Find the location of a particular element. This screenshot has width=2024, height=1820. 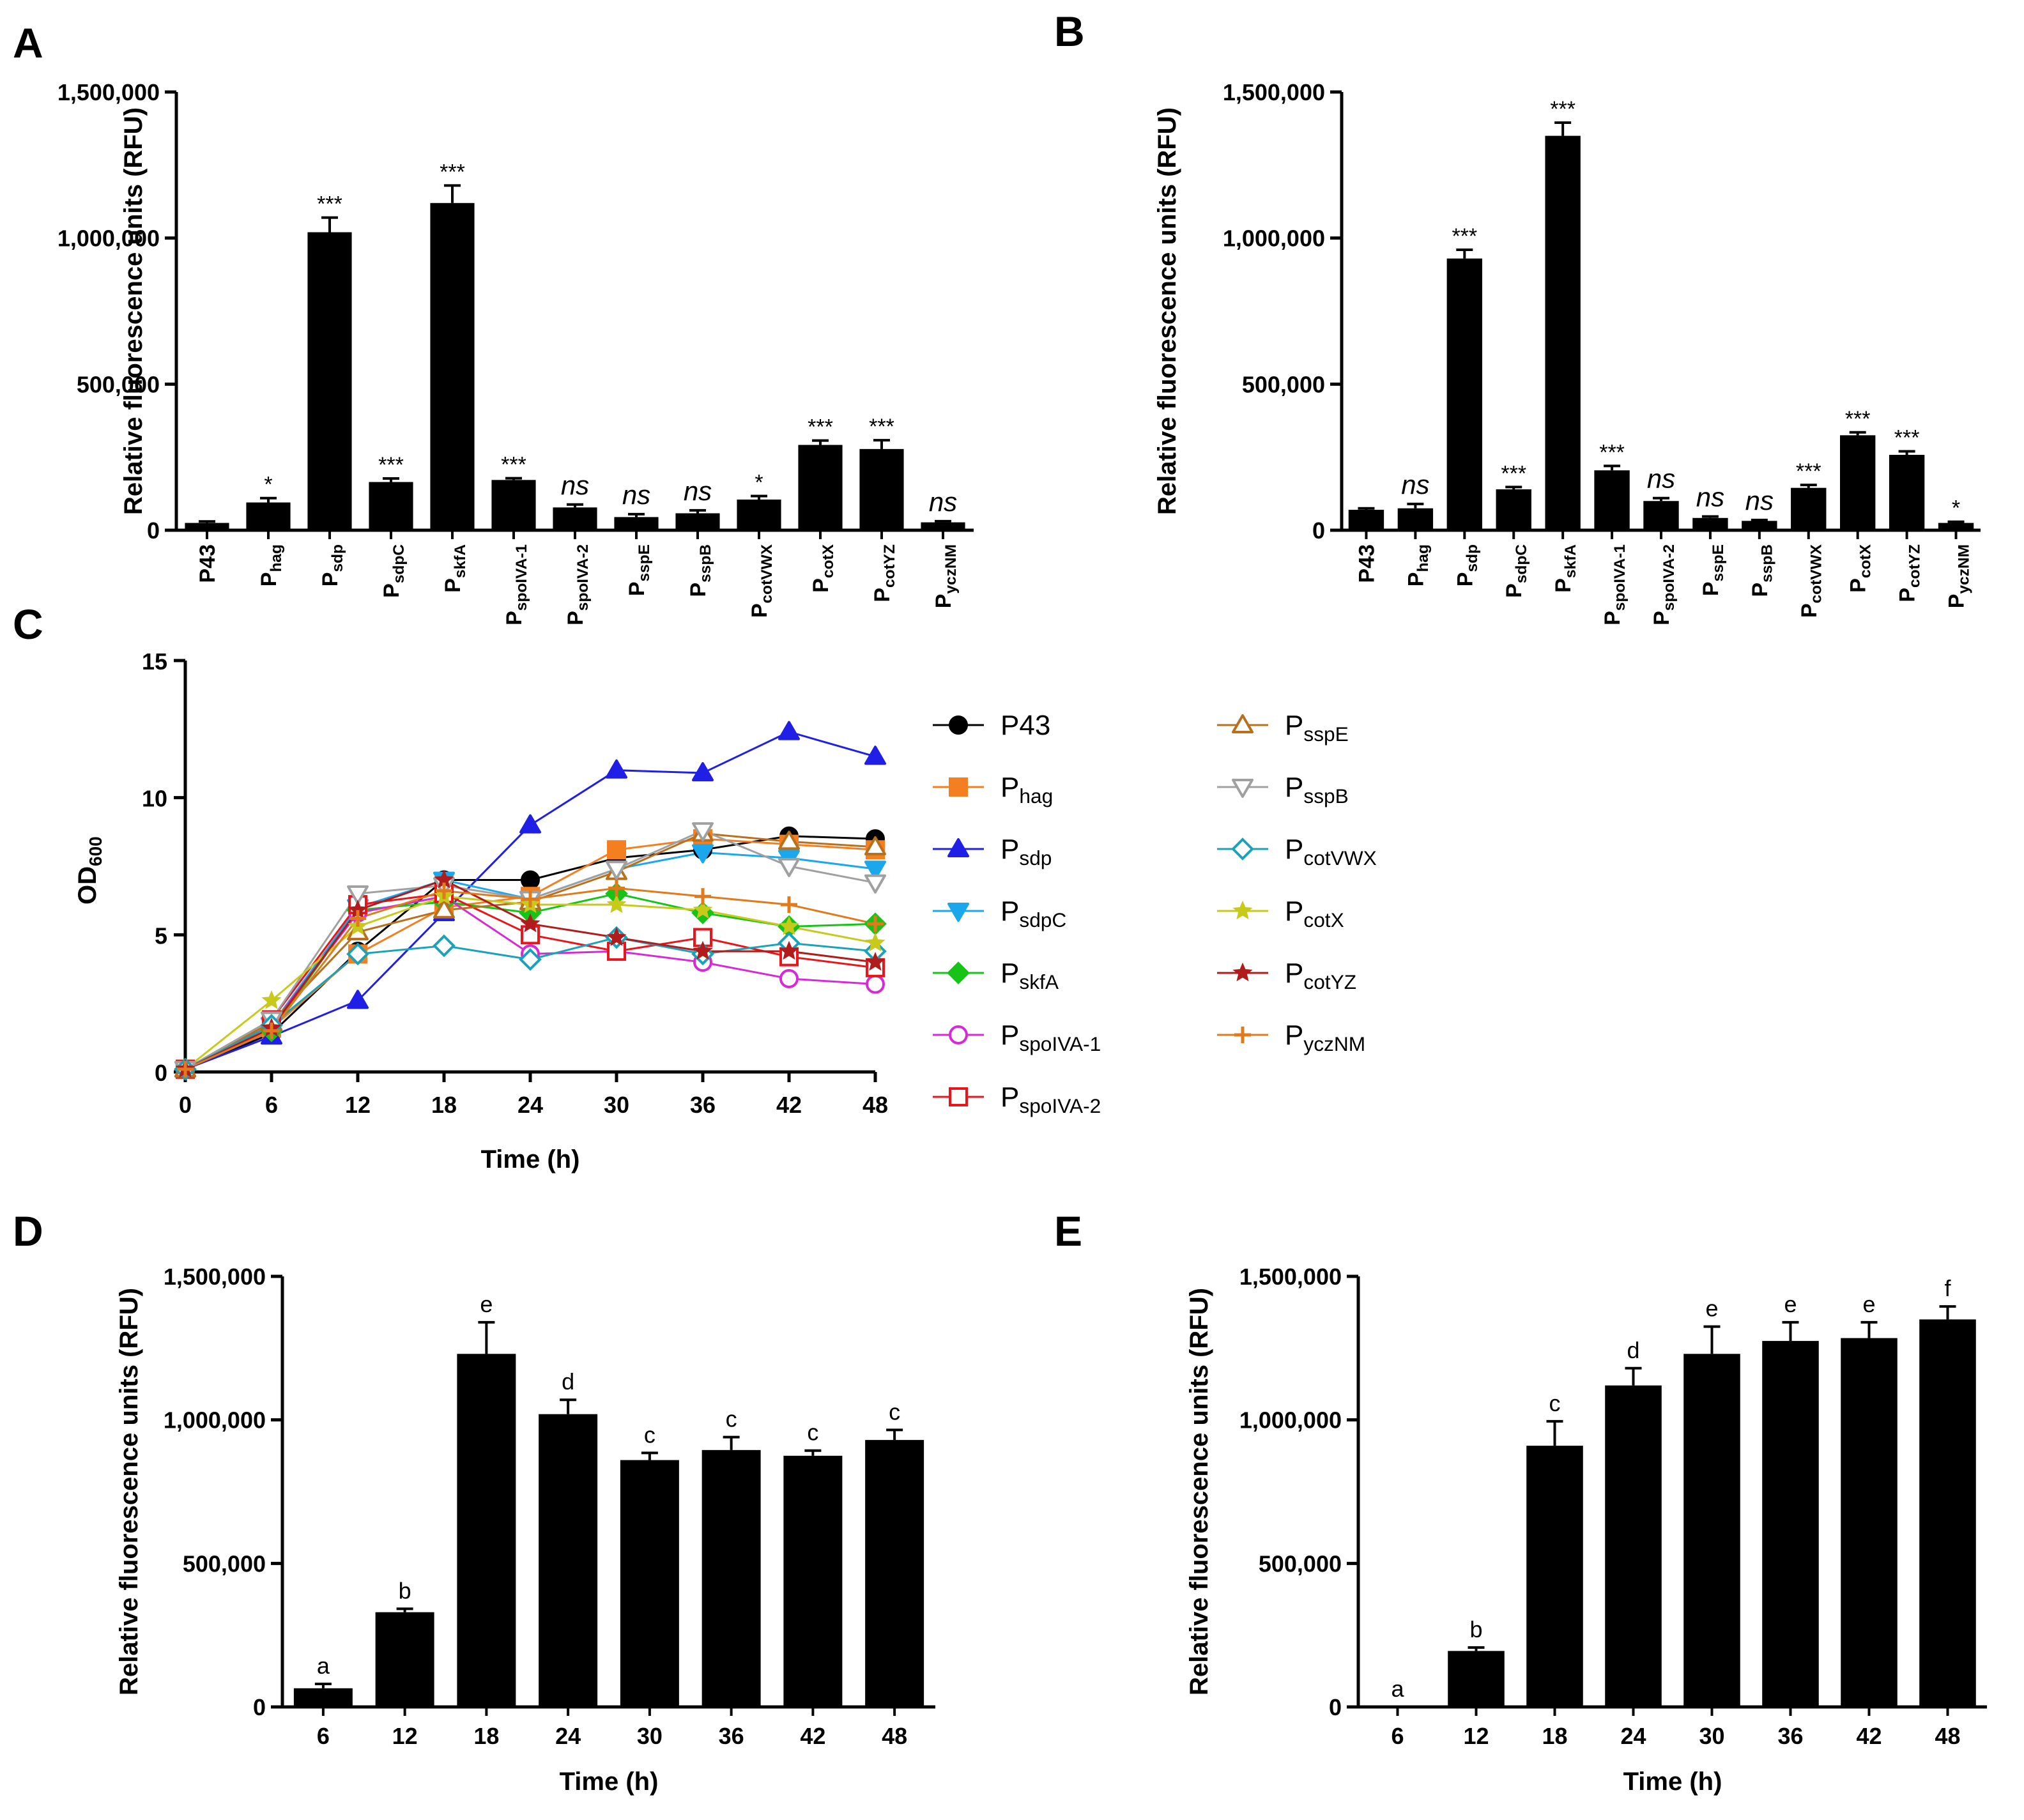

legend-entry: PspoIVA-1 is located at coordinates (1050, 1037).